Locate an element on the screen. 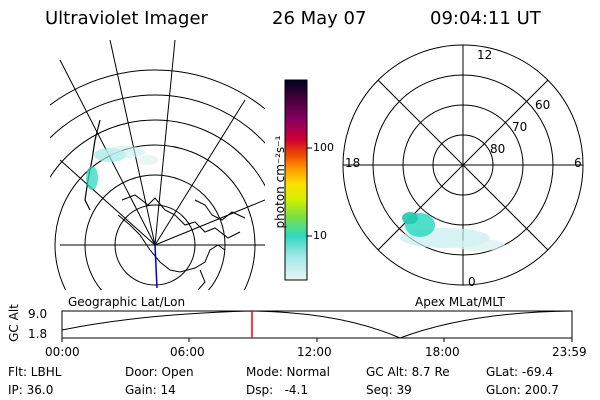 This screenshot has width=600, height=400. alt-tick-9: 9.0 is located at coordinates (38, 314).